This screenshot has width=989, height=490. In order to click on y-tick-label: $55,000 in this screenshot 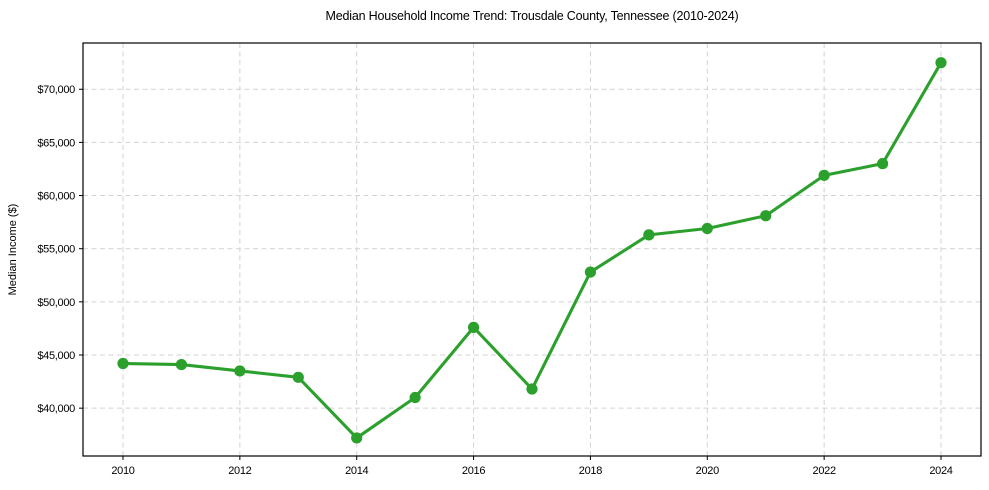, I will do `click(56, 250)`.